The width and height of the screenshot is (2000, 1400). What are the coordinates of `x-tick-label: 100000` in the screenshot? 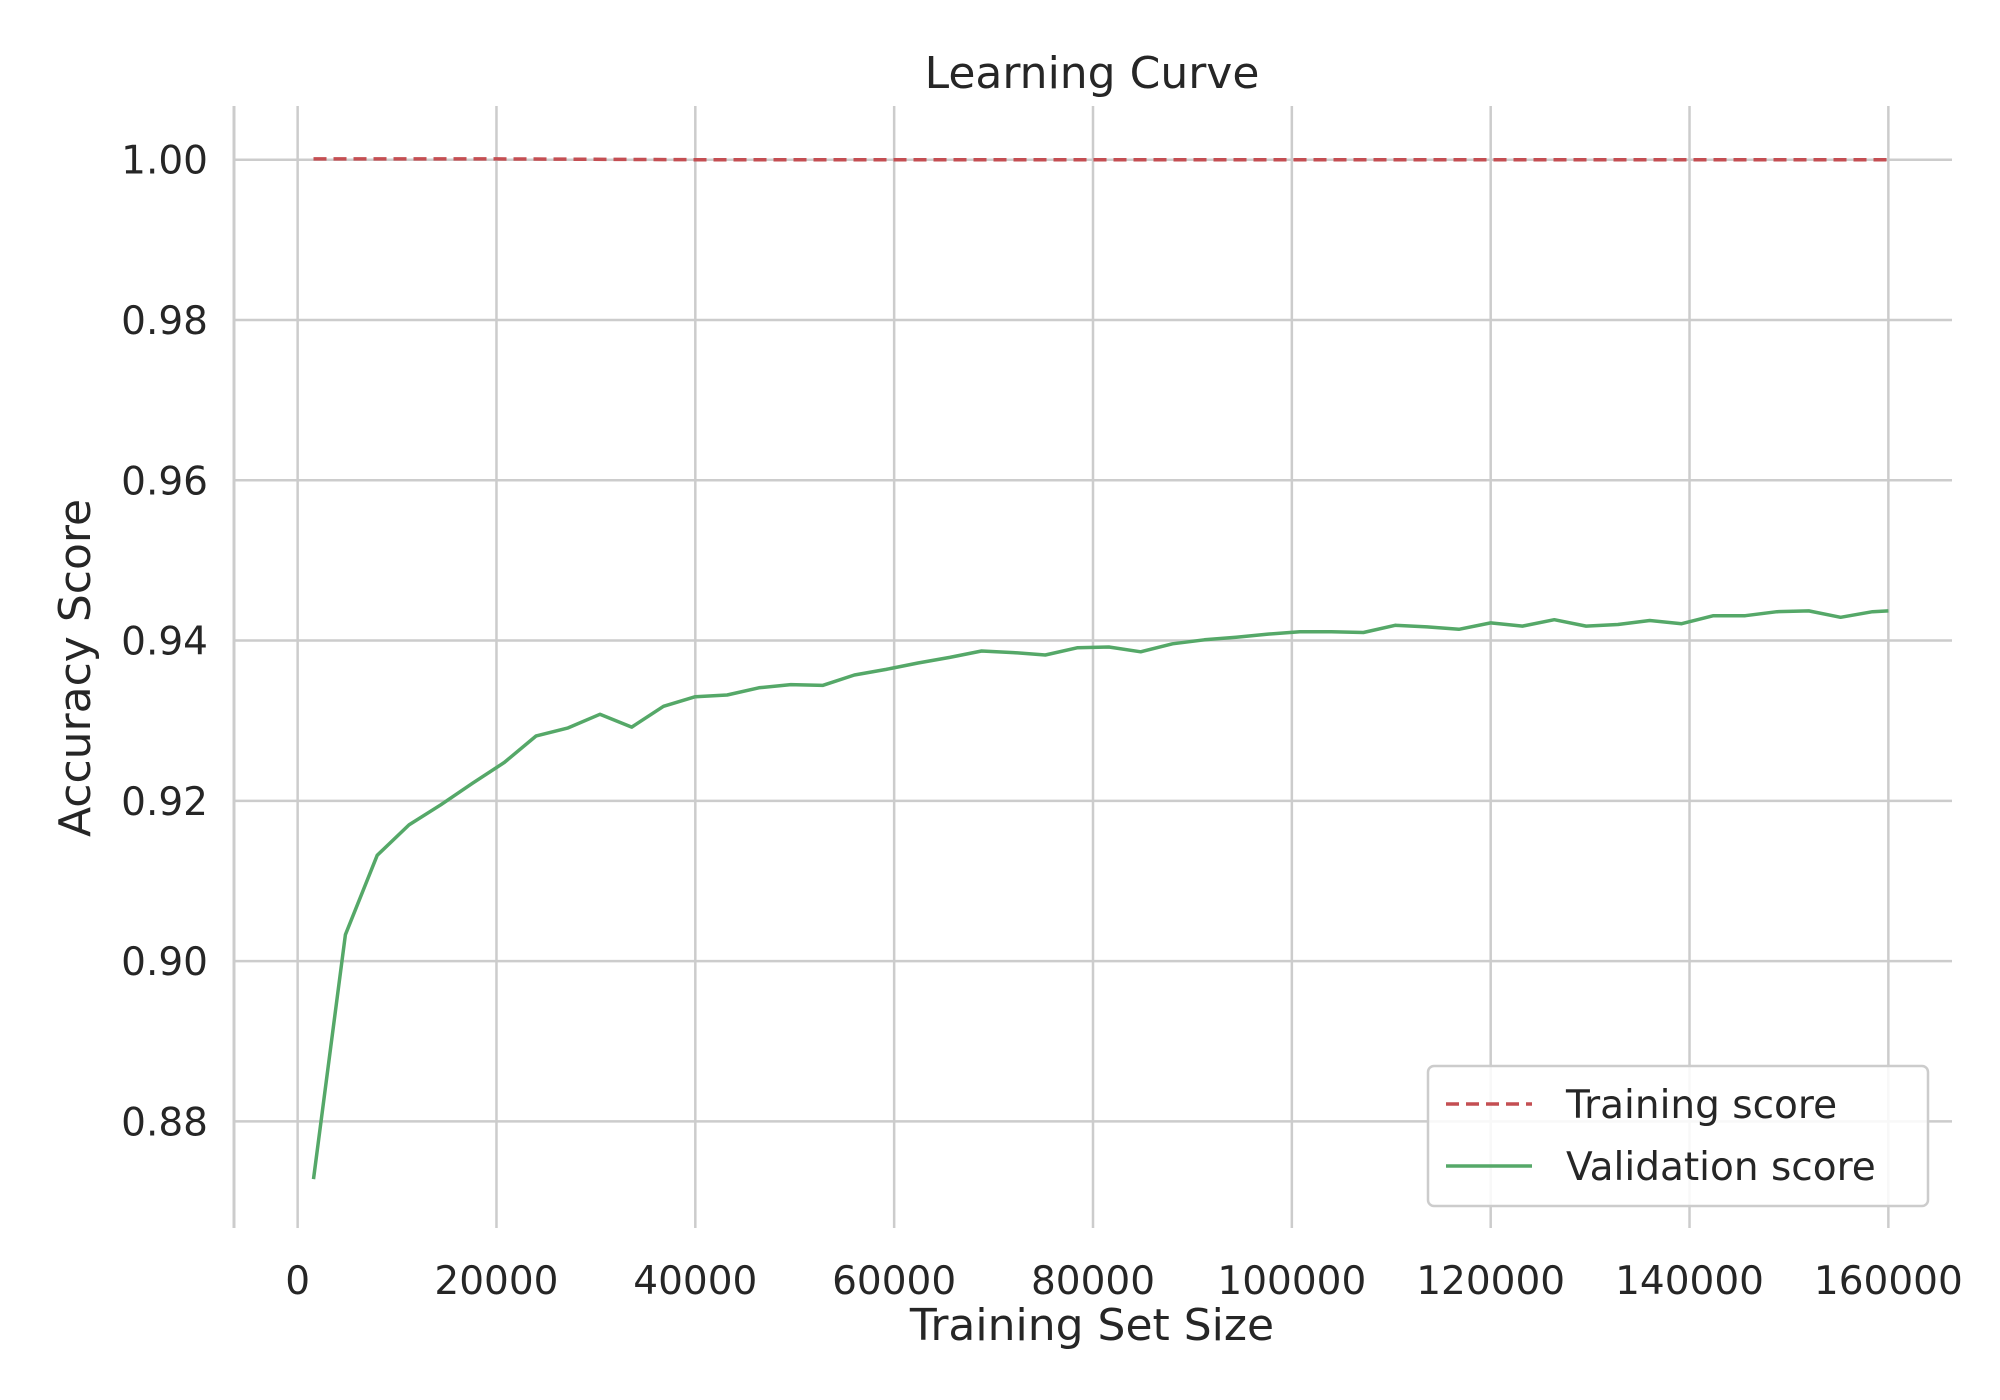 It's located at (1291, 1281).